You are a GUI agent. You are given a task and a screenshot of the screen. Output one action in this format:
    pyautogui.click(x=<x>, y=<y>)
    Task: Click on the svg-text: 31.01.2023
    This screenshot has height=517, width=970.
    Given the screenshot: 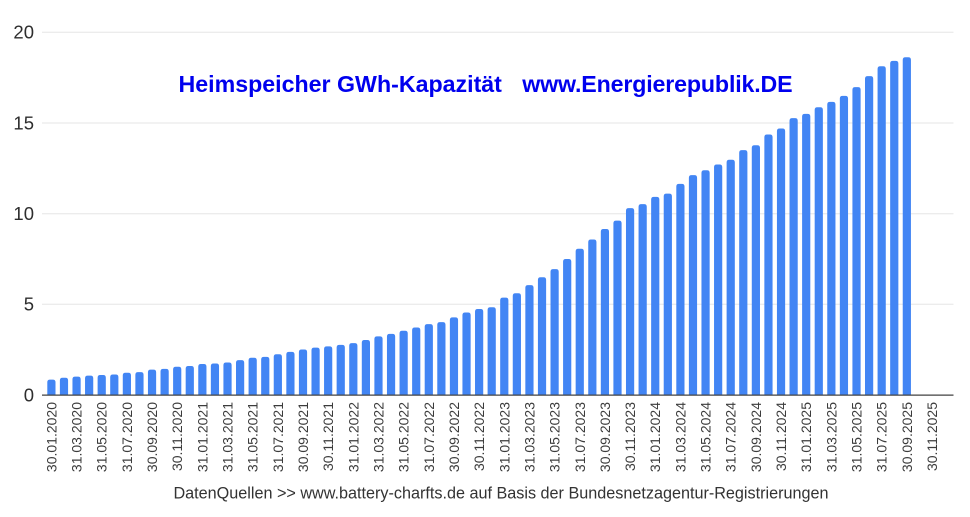 What is the action you would take?
    pyautogui.click(x=504, y=437)
    